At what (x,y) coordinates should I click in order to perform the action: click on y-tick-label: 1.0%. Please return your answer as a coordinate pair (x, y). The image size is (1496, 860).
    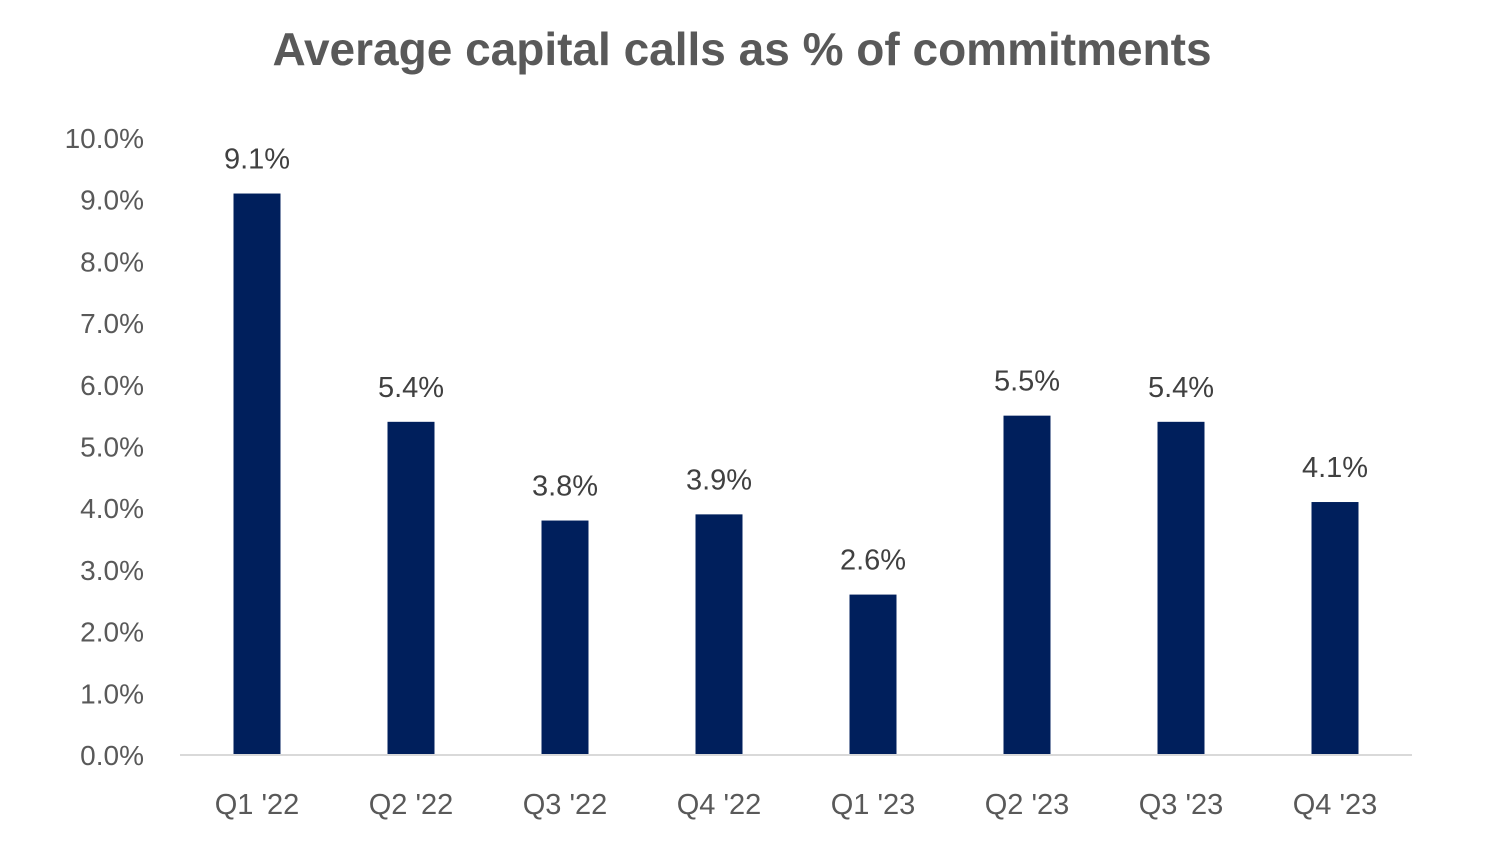
    Looking at the image, I should click on (112, 693).